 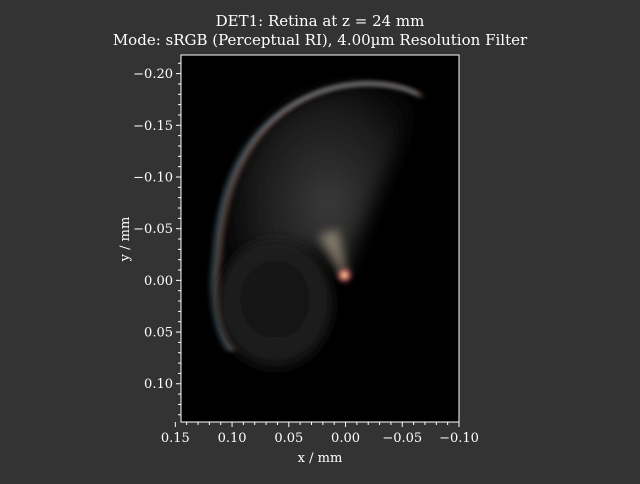 I want to click on y-tick-label: −0.10, so click(x=153, y=177).